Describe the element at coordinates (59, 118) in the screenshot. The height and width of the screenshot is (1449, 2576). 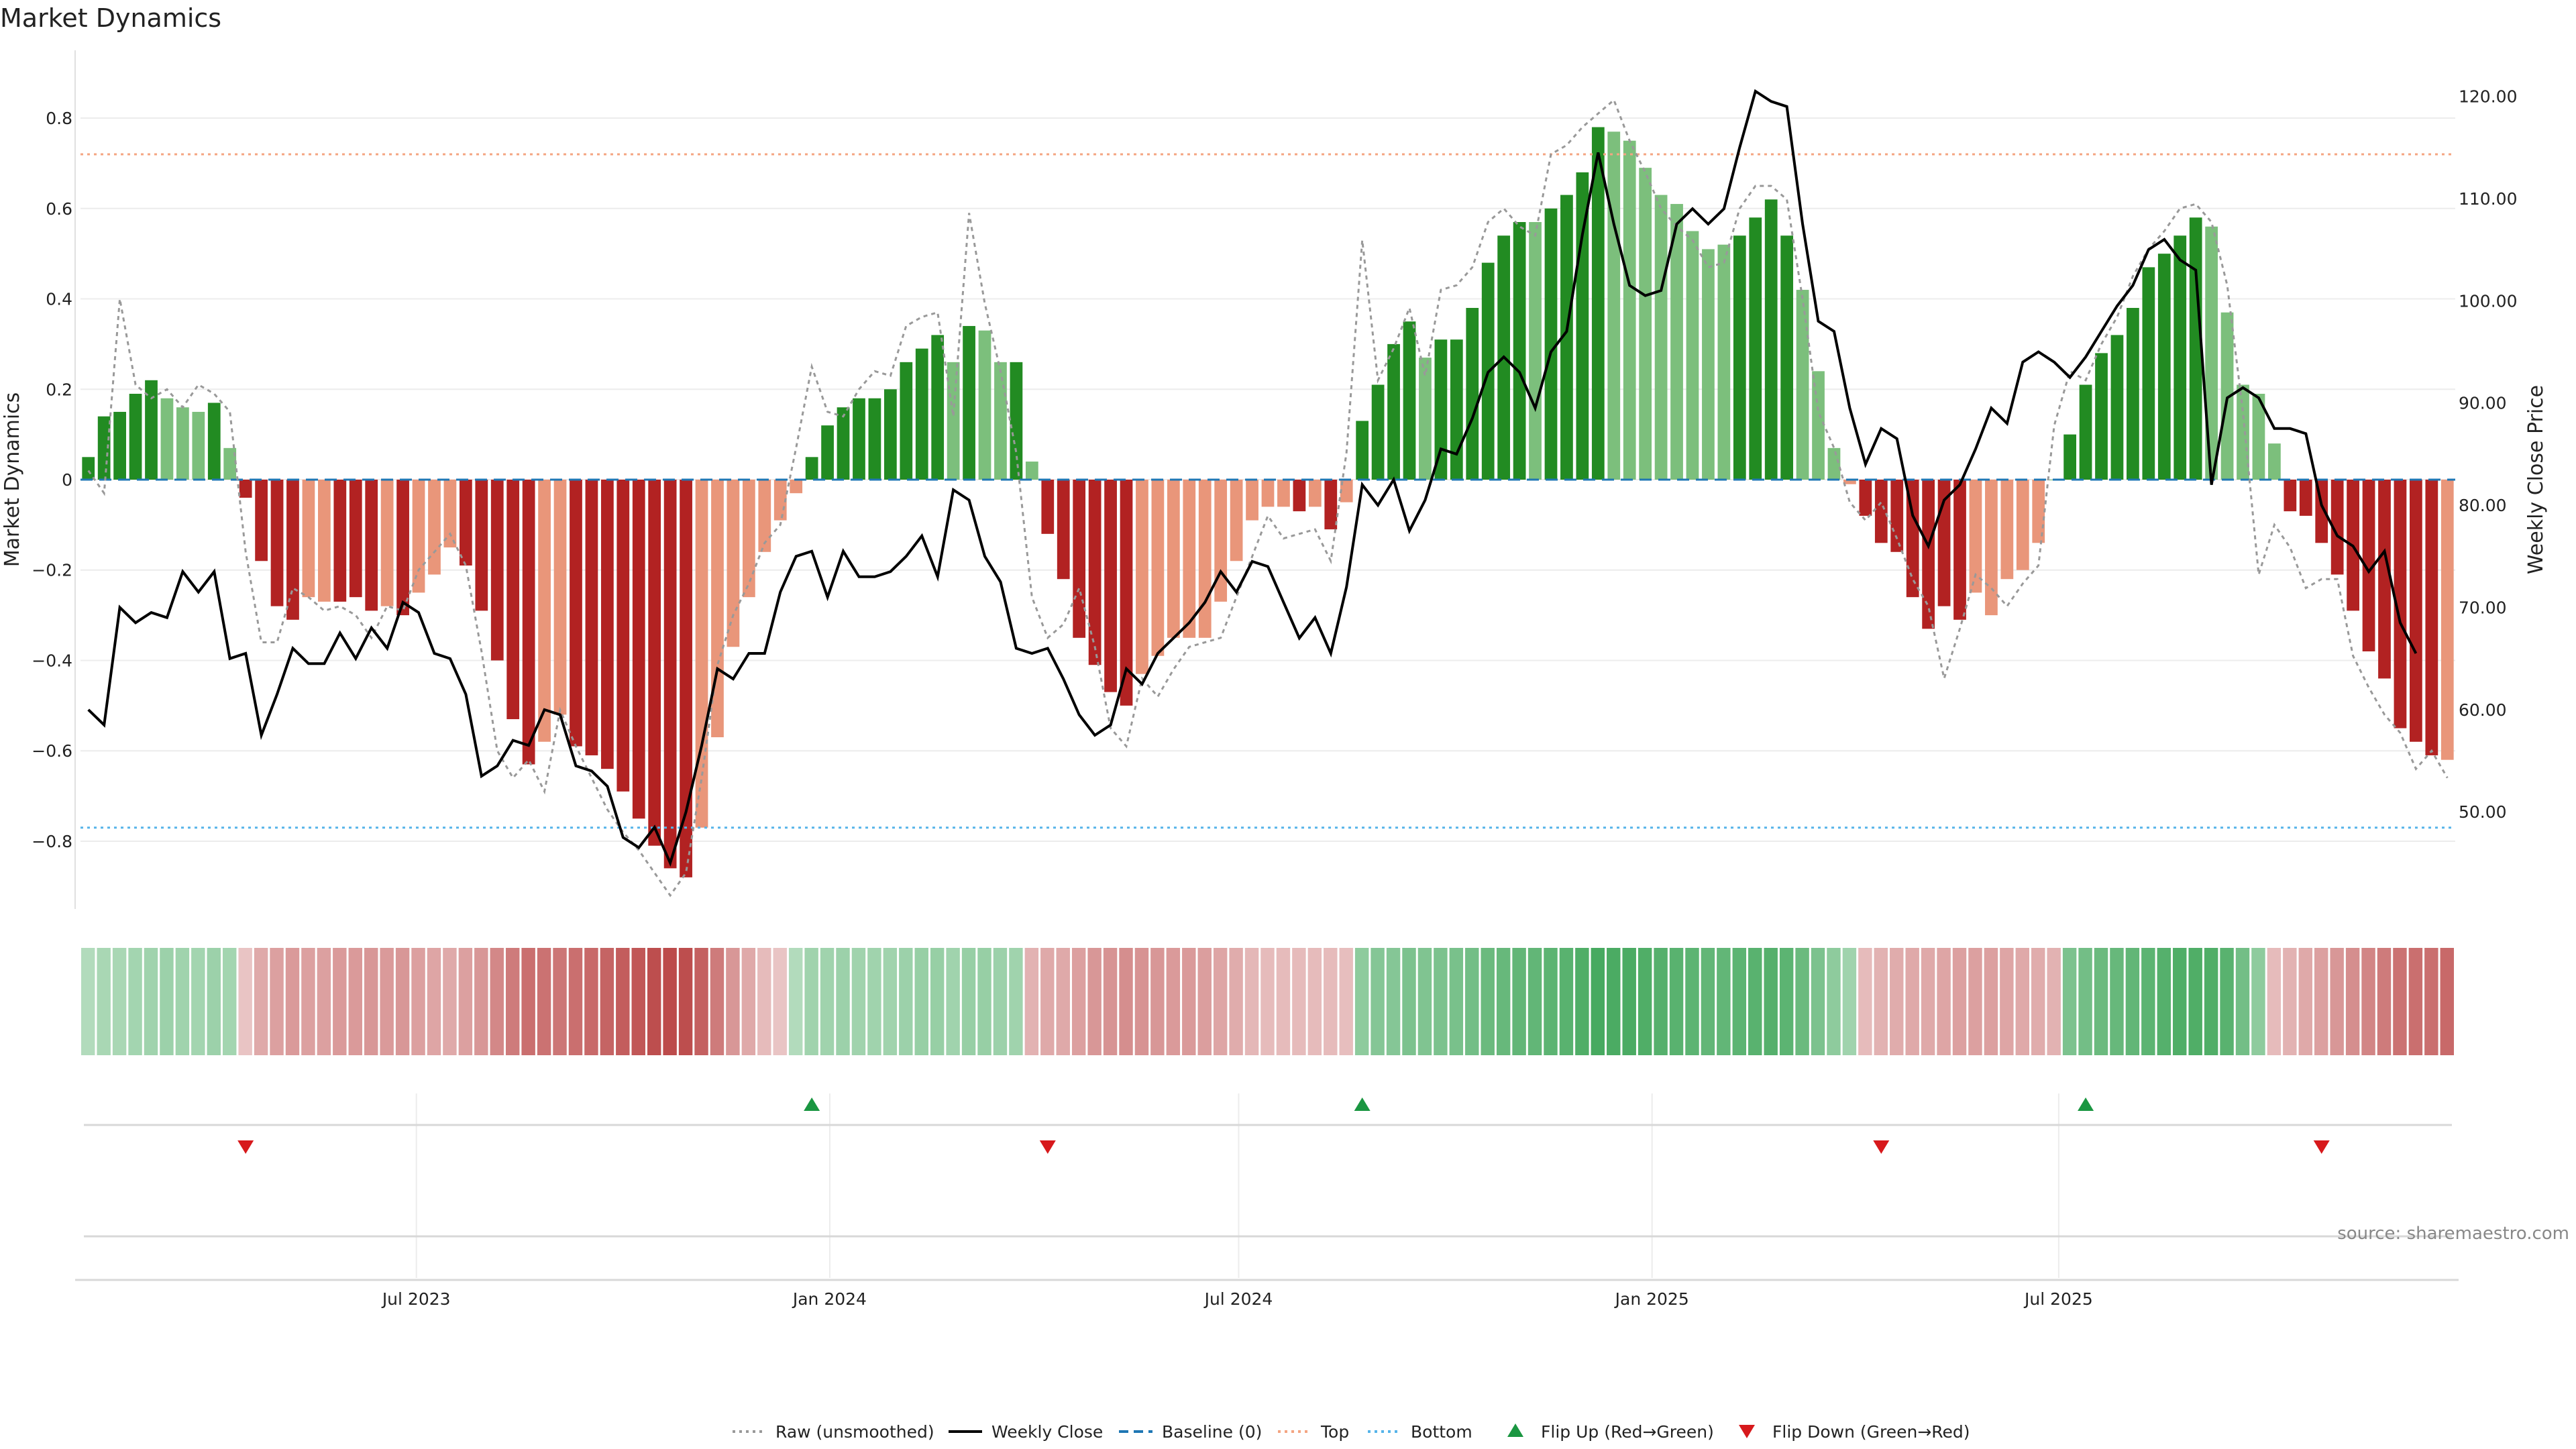
I see `left-tick-label: 0.8` at that location.